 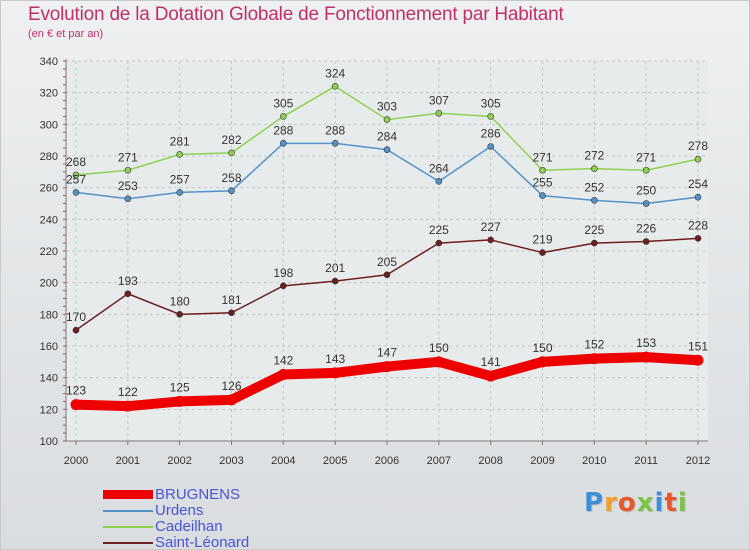 What do you see at coordinates (335, 73) in the screenshot?
I see `data-label-cadeilhan: 324` at bounding box center [335, 73].